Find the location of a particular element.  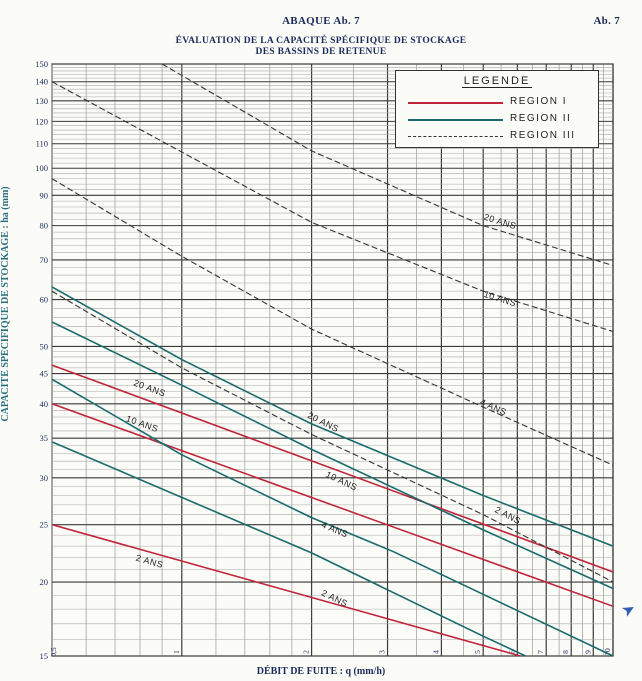

legend-label-region-1: REGION I is located at coordinates (539, 101).